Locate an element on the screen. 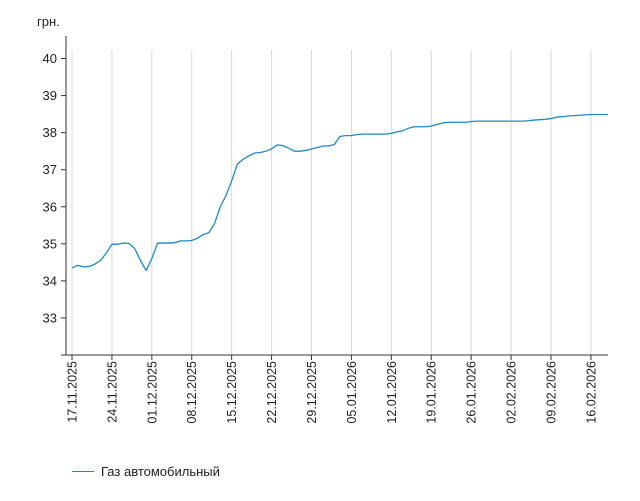 The height and width of the screenshot is (501, 640). x-tick-label: 12.01.2026 is located at coordinates (392, 392).